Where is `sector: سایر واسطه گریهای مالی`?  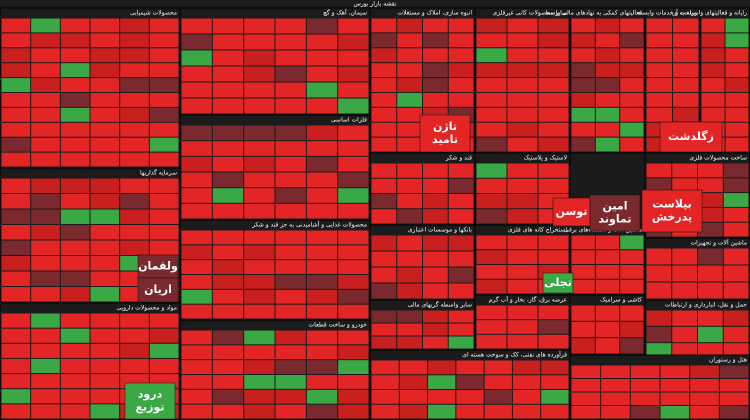 sector: سایر واسطه گریهای مالی is located at coordinates (422, 325).